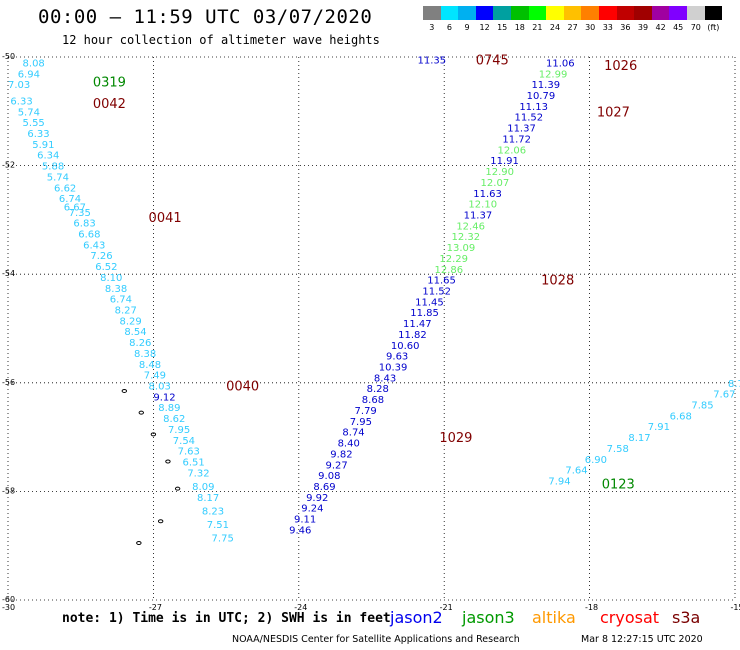 The width and height of the screenshot is (740, 650). I want to click on wave-height-value: 6.74, so click(70, 199).